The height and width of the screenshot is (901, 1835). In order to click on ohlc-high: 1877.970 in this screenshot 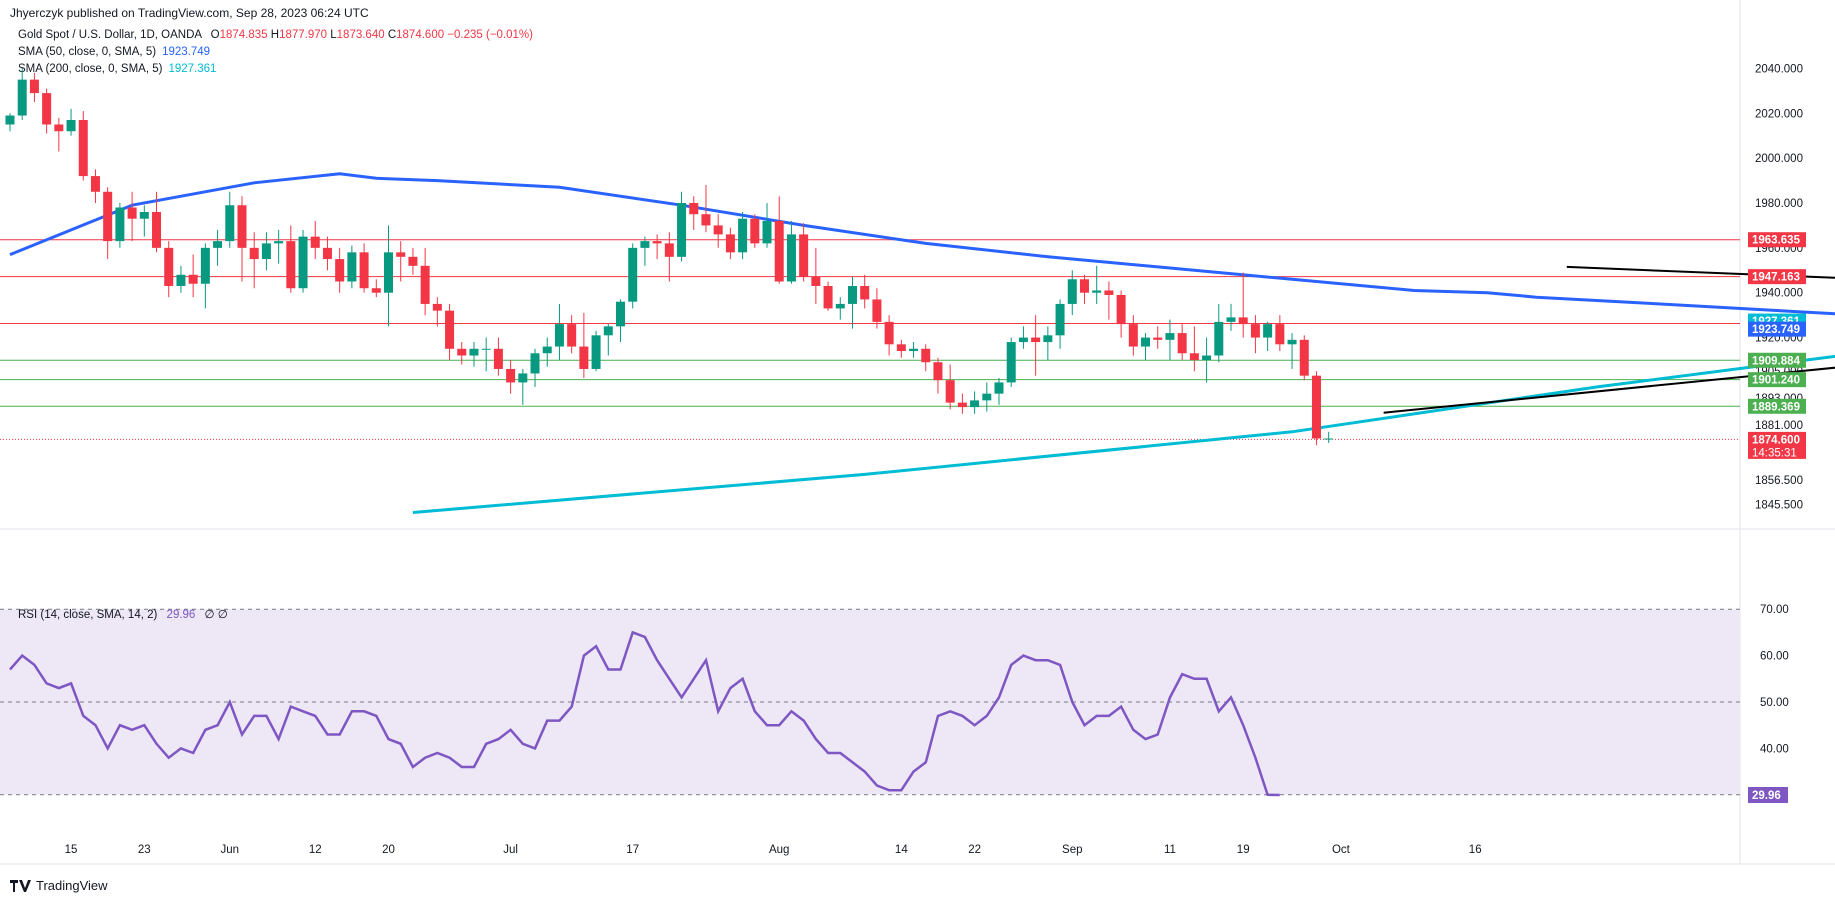, I will do `click(303, 35)`.